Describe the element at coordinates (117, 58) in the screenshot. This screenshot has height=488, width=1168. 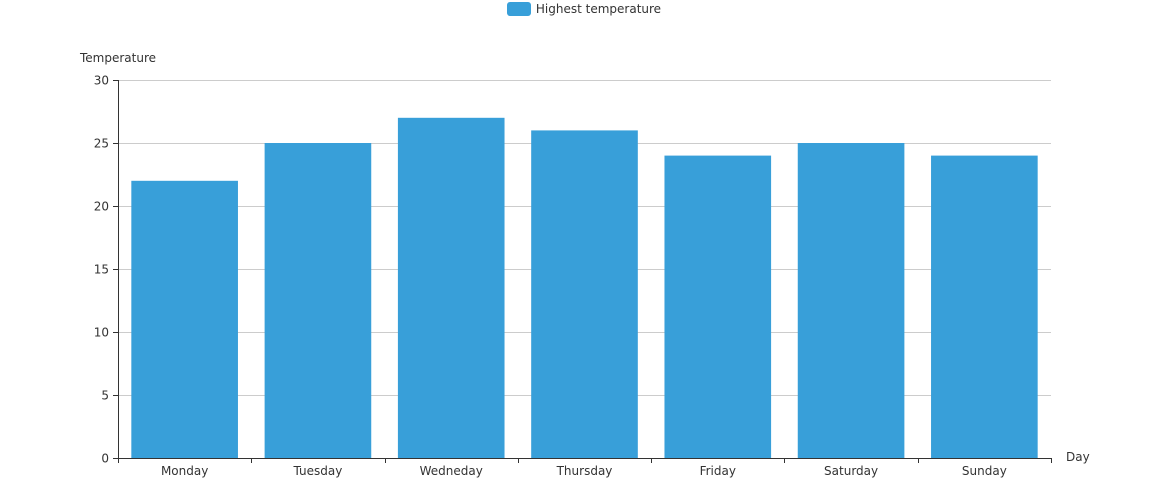
I see `y-axis-title: Temperature` at that location.